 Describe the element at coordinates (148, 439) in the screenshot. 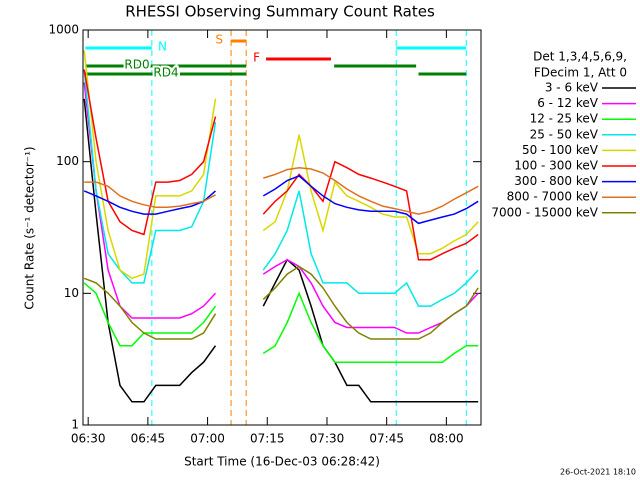

I see `x-tick-label: 06:45` at that location.